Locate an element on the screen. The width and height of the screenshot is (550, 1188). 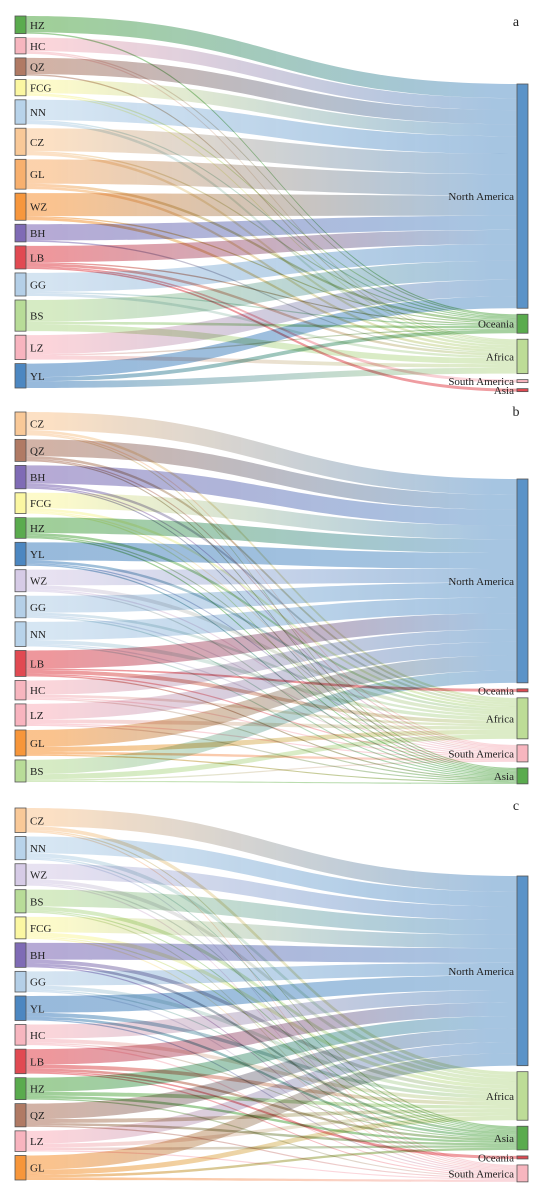
source-label-cz: CZ is located at coordinates (37, 425).